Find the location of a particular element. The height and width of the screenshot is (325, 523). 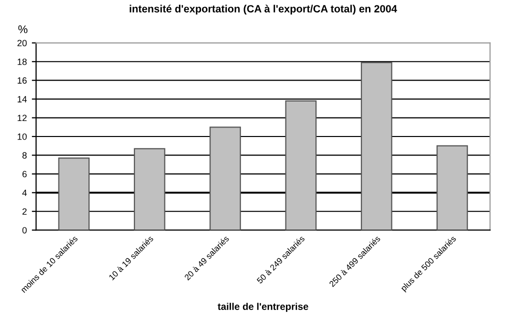

y-tick-label: 20 is located at coordinates (22, 43).